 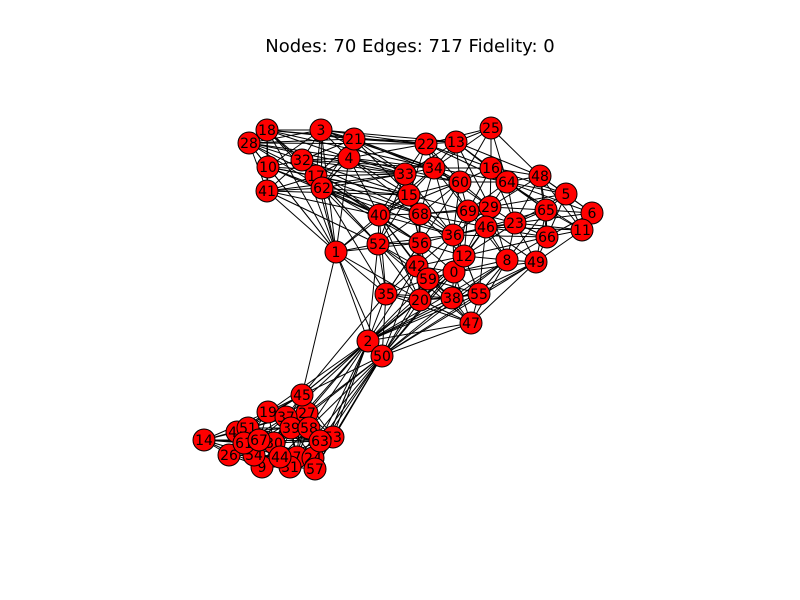 I want to click on node-6: 6, so click(x=592, y=213).